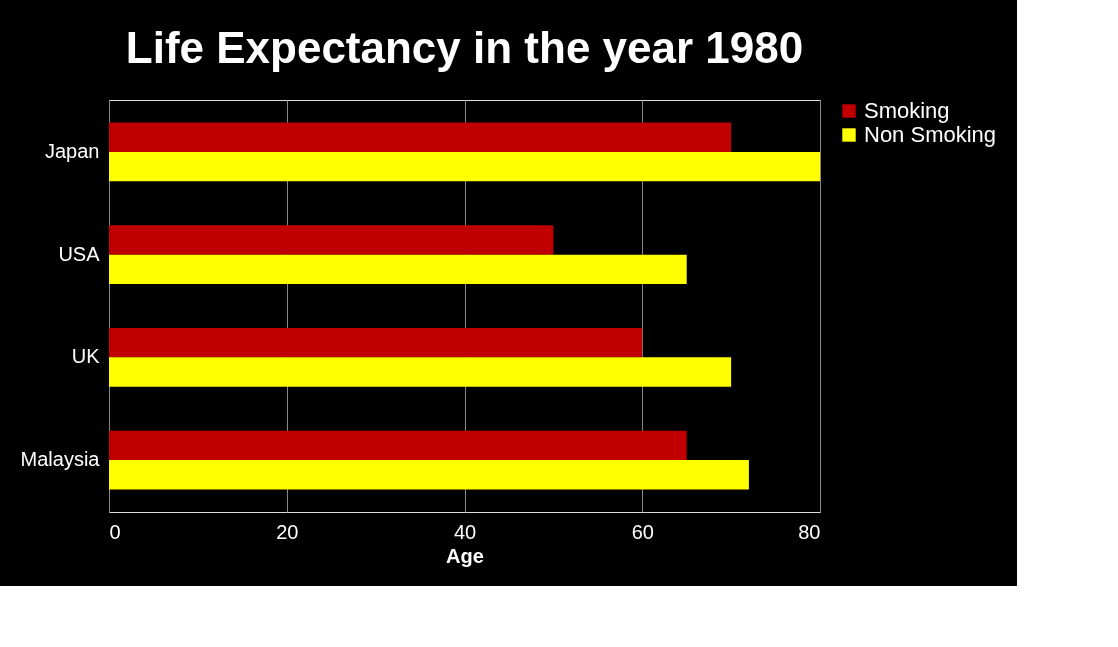 The width and height of the screenshot is (1118, 647). Describe the element at coordinates (465, 555) in the screenshot. I see `x-axis-title: Age` at that location.